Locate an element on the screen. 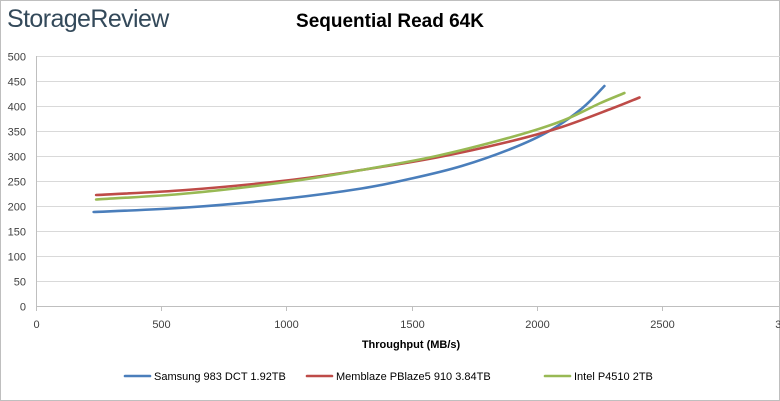 This screenshot has height=401, width=780. y-tick-label: 500 is located at coordinates (17, 58).